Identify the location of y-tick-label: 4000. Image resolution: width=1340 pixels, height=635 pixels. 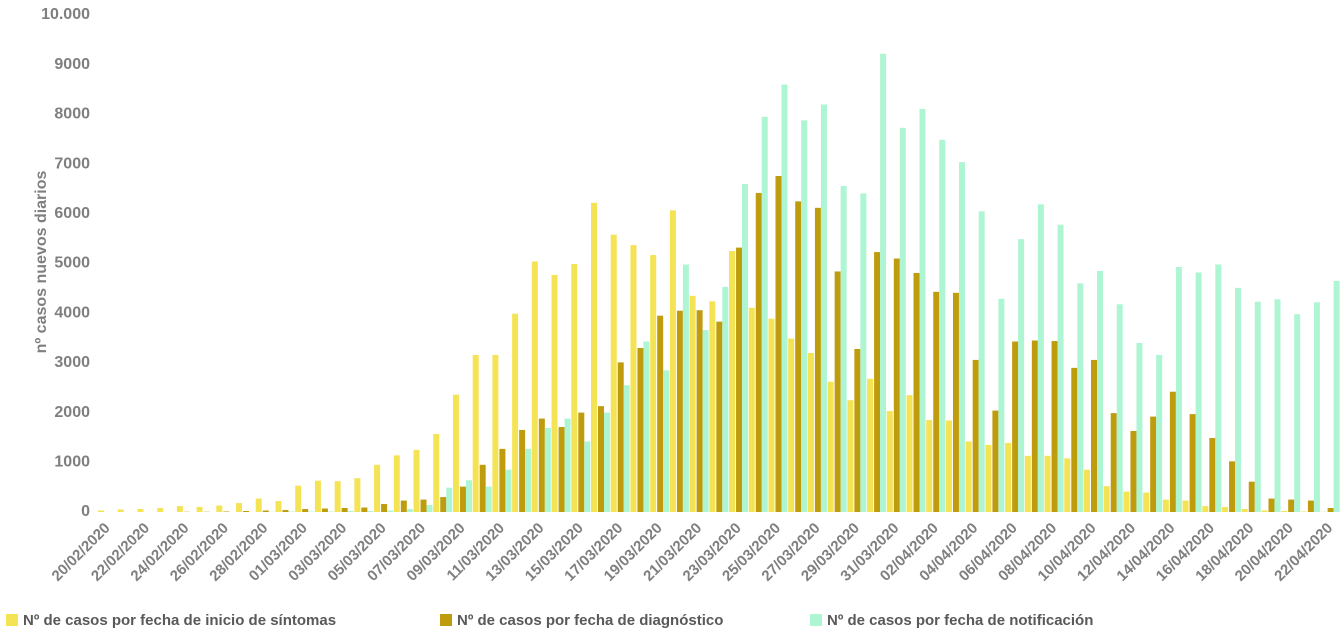
(72, 312).